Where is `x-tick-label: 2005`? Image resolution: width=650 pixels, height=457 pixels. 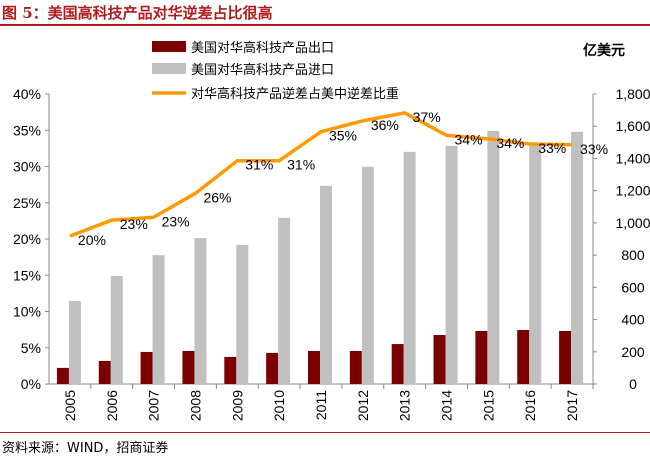 x-tick-label: 2005 is located at coordinates (70, 405).